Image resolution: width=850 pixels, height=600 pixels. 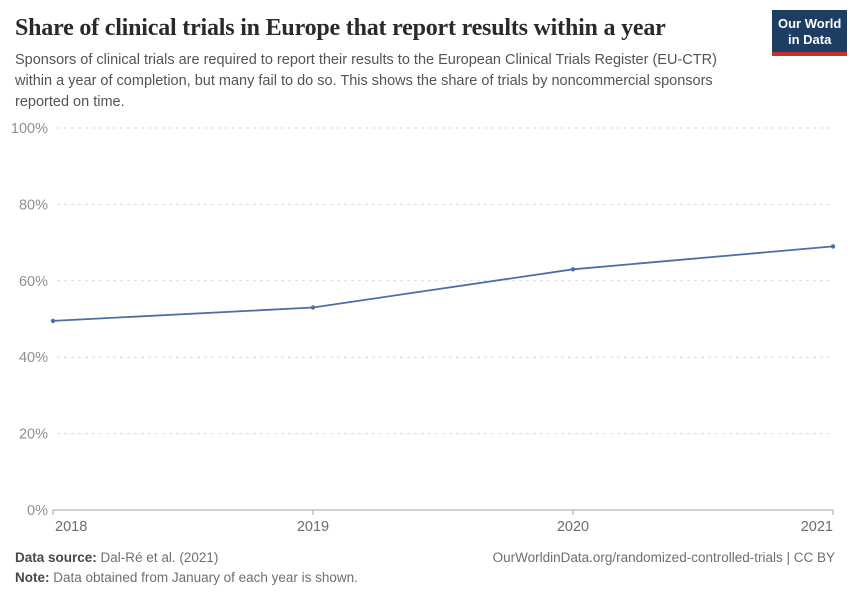 What do you see at coordinates (810, 23) in the screenshot?
I see `owid-logo-line1: Our World` at bounding box center [810, 23].